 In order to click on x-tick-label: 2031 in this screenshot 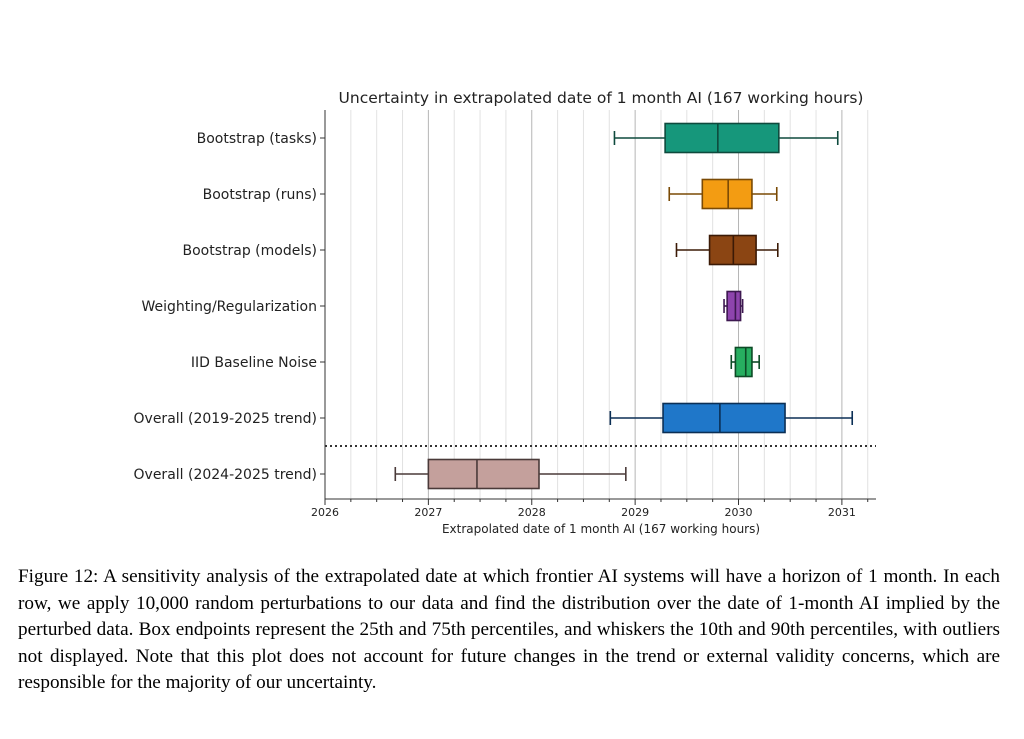, I will do `click(842, 512)`.